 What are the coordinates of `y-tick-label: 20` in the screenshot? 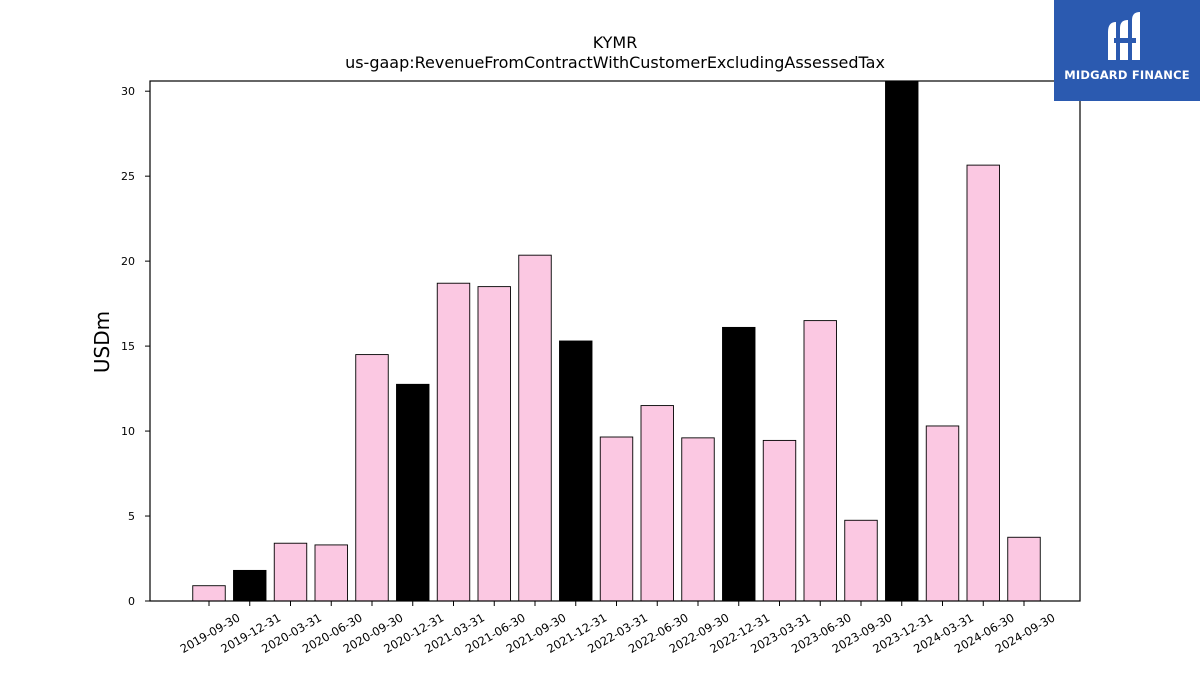 It's located at (128, 261).